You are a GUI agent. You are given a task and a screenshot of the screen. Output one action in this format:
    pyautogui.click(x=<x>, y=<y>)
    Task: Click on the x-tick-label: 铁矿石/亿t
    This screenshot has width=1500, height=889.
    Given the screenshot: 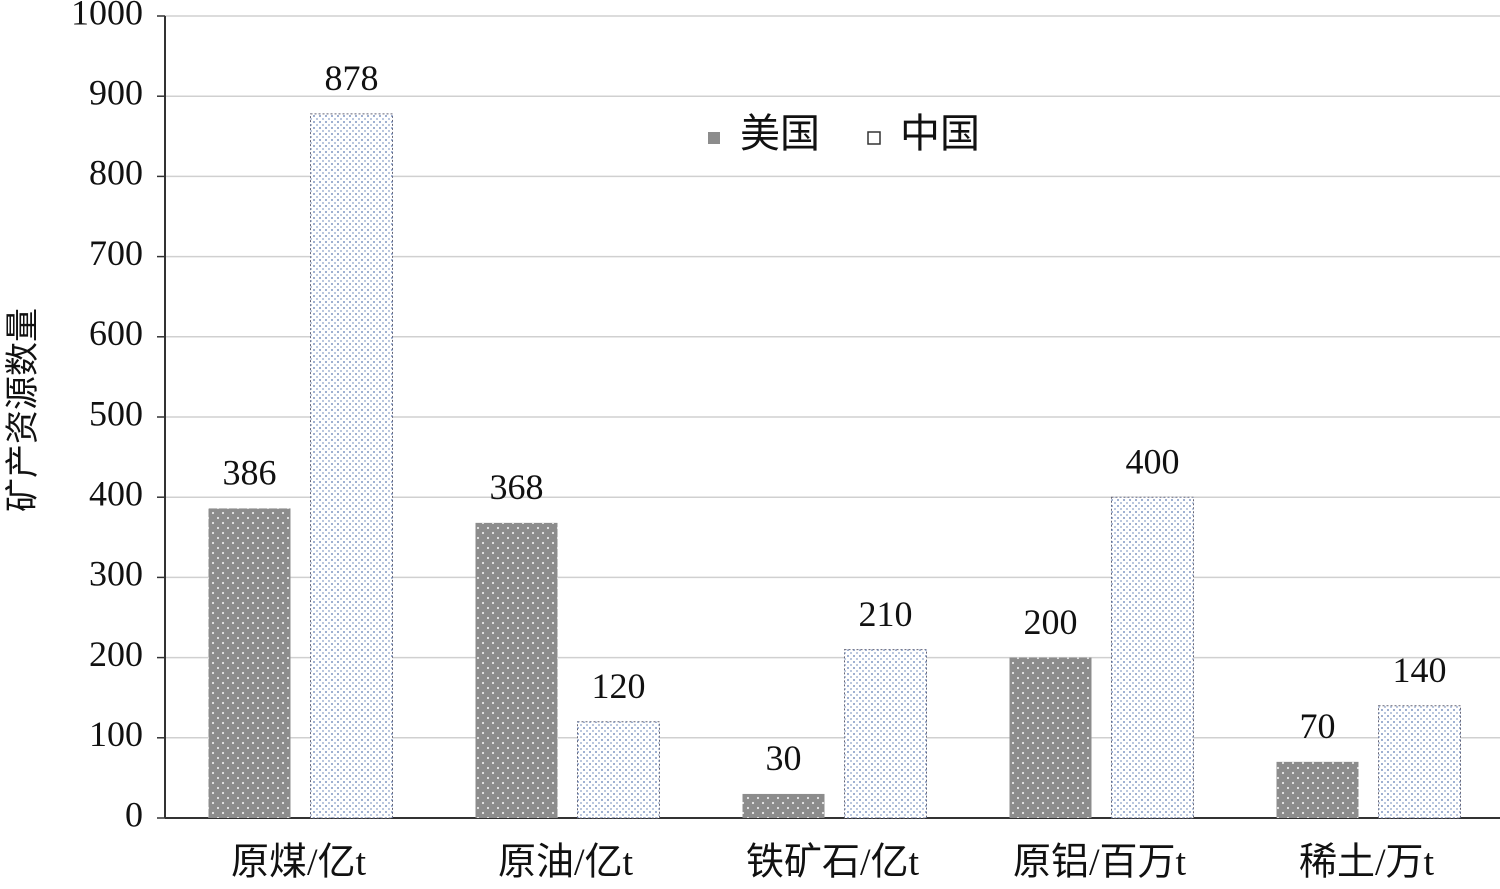 What is the action you would take?
    pyautogui.click(x=833, y=863)
    